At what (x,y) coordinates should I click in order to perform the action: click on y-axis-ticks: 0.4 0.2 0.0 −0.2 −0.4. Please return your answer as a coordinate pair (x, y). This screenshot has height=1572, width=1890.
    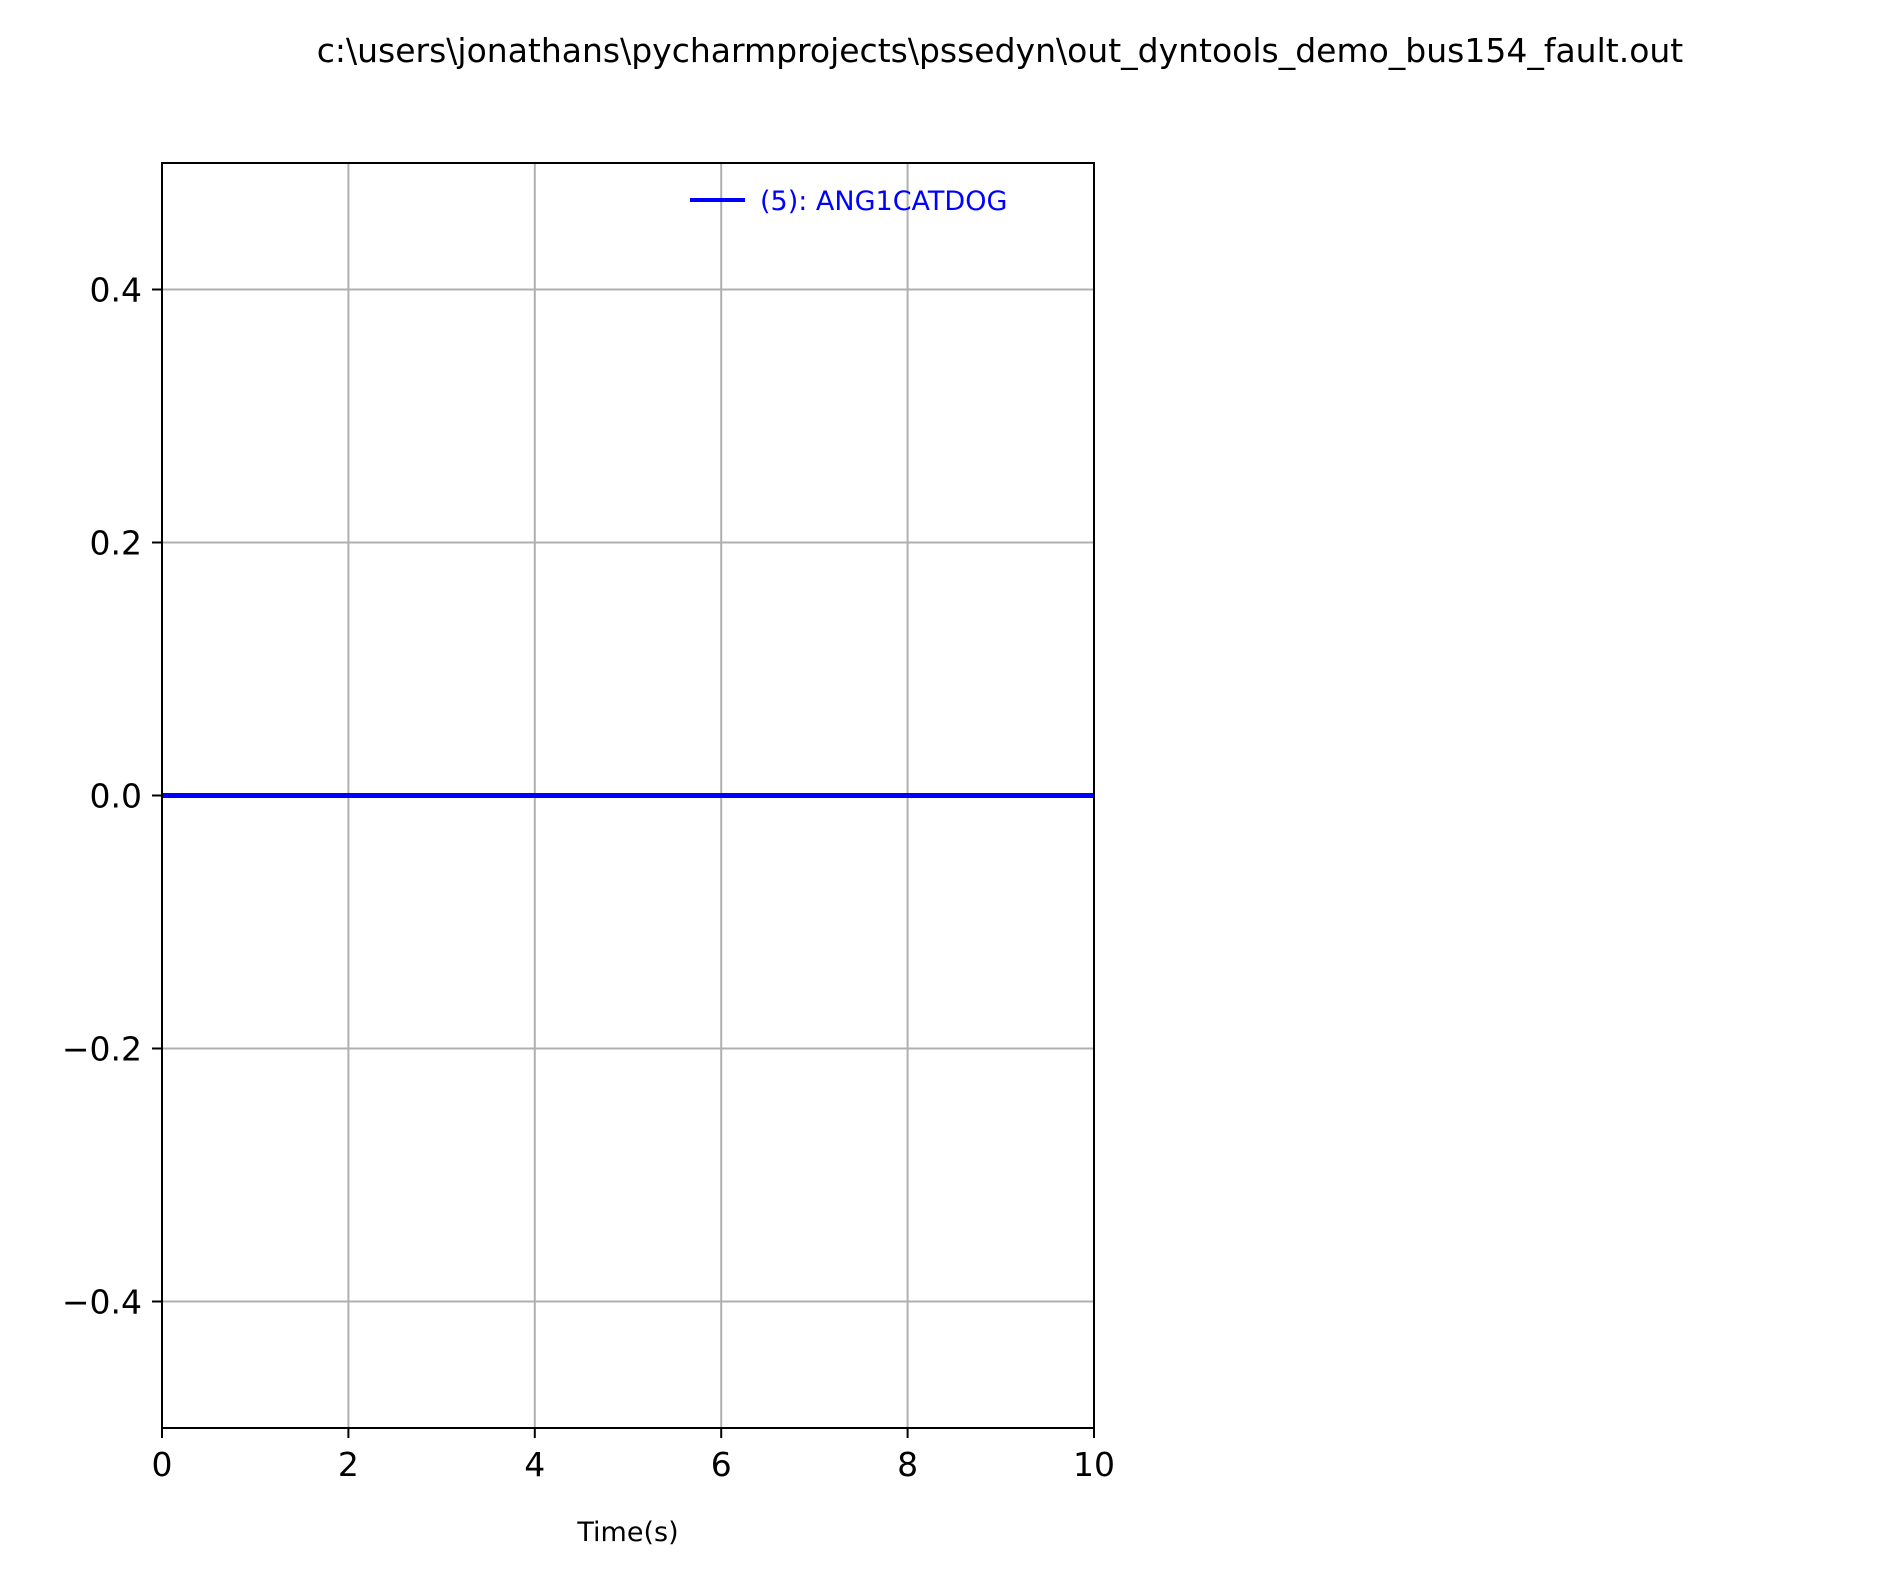
    Looking at the image, I should click on (112, 796).